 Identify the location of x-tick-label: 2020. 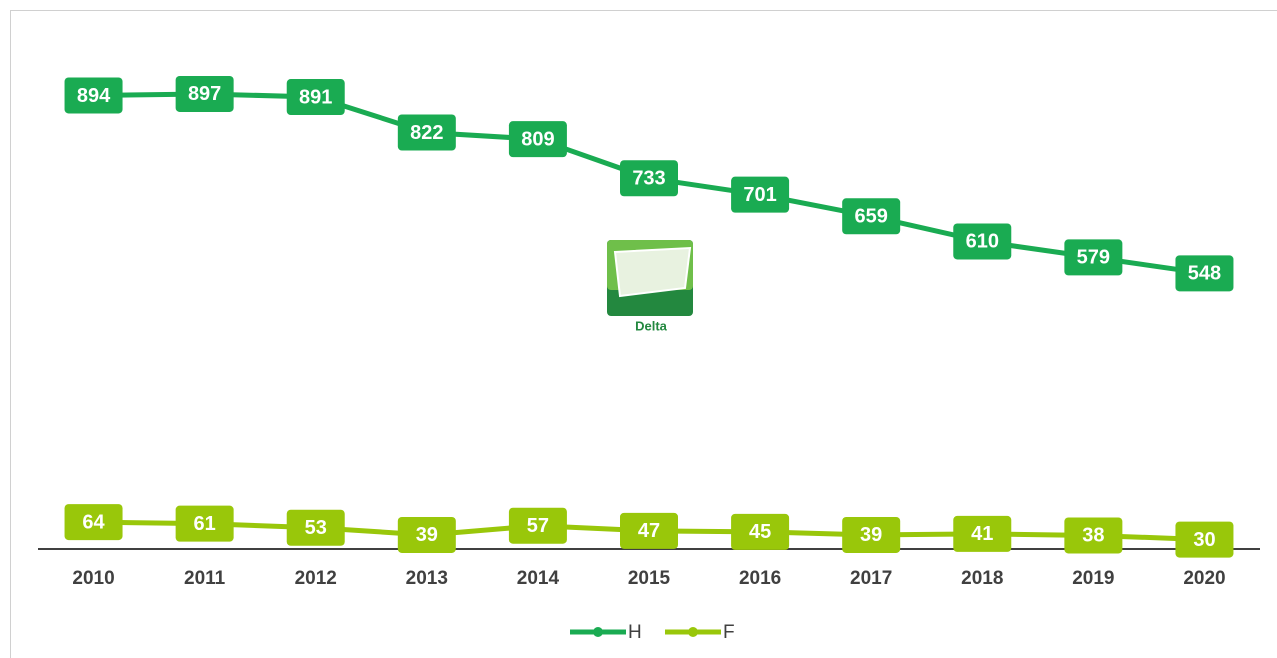
(1204, 578).